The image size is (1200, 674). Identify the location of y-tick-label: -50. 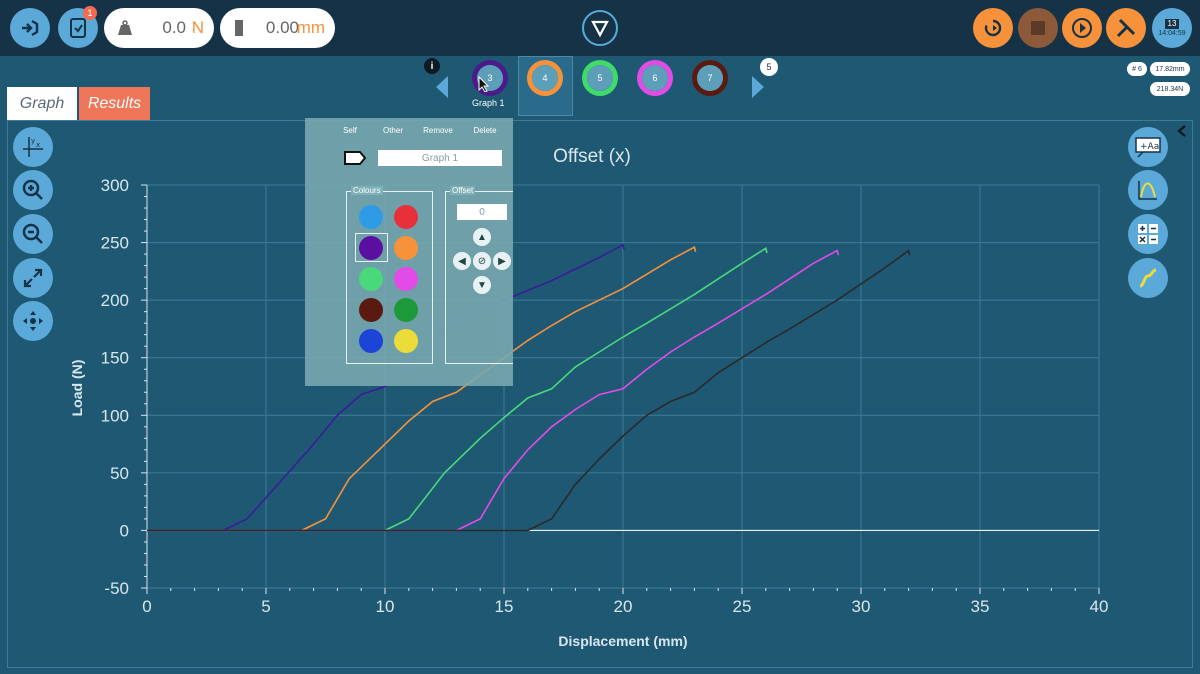
(116, 588).